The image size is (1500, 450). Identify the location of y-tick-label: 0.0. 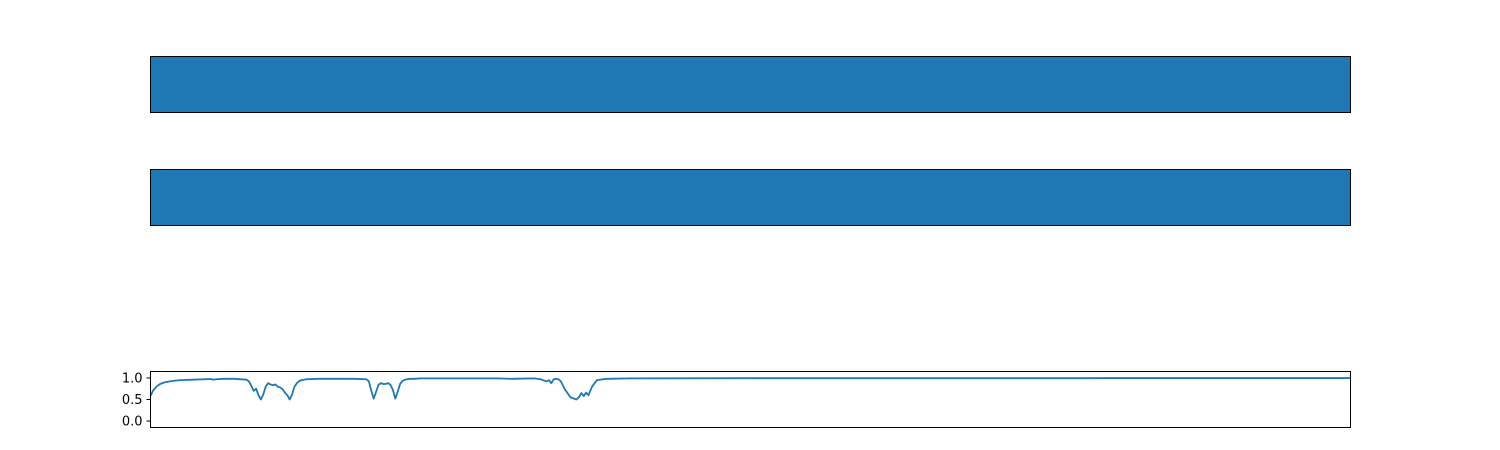
(132, 422).